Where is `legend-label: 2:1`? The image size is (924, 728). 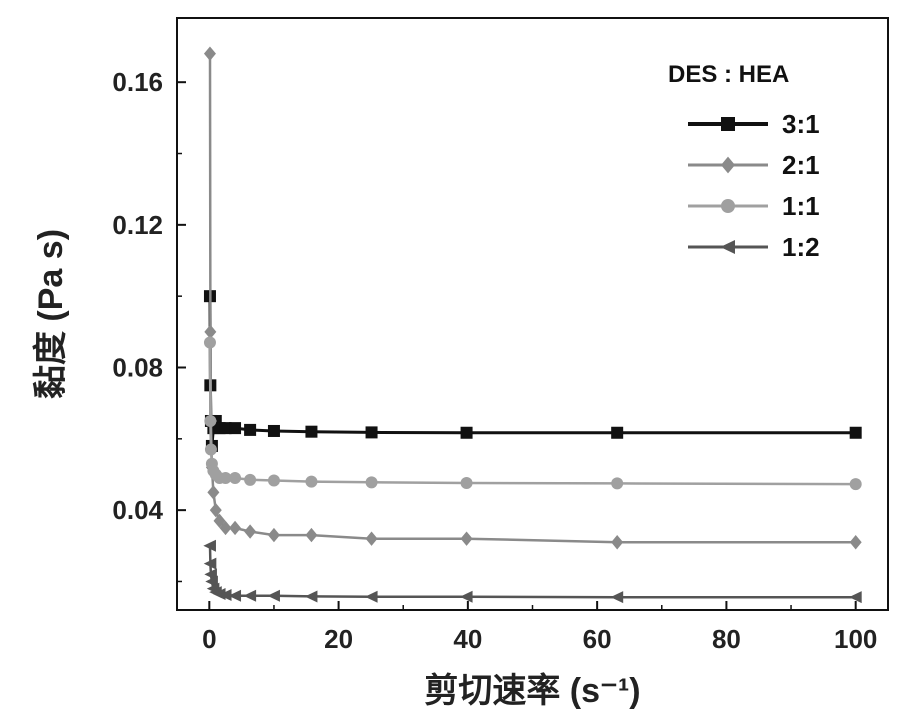
legend-label: 2:1 is located at coordinates (801, 165).